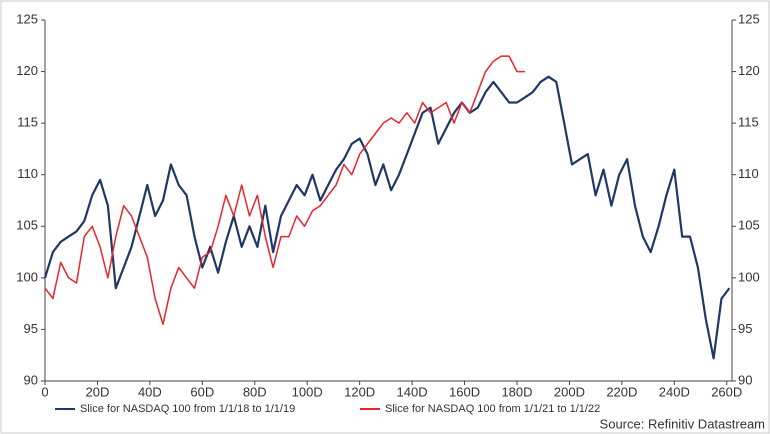  What do you see at coordinates (31, 379) in the screenshot?
I see `y-tick-label: 90` at bounding box center [31, 379].